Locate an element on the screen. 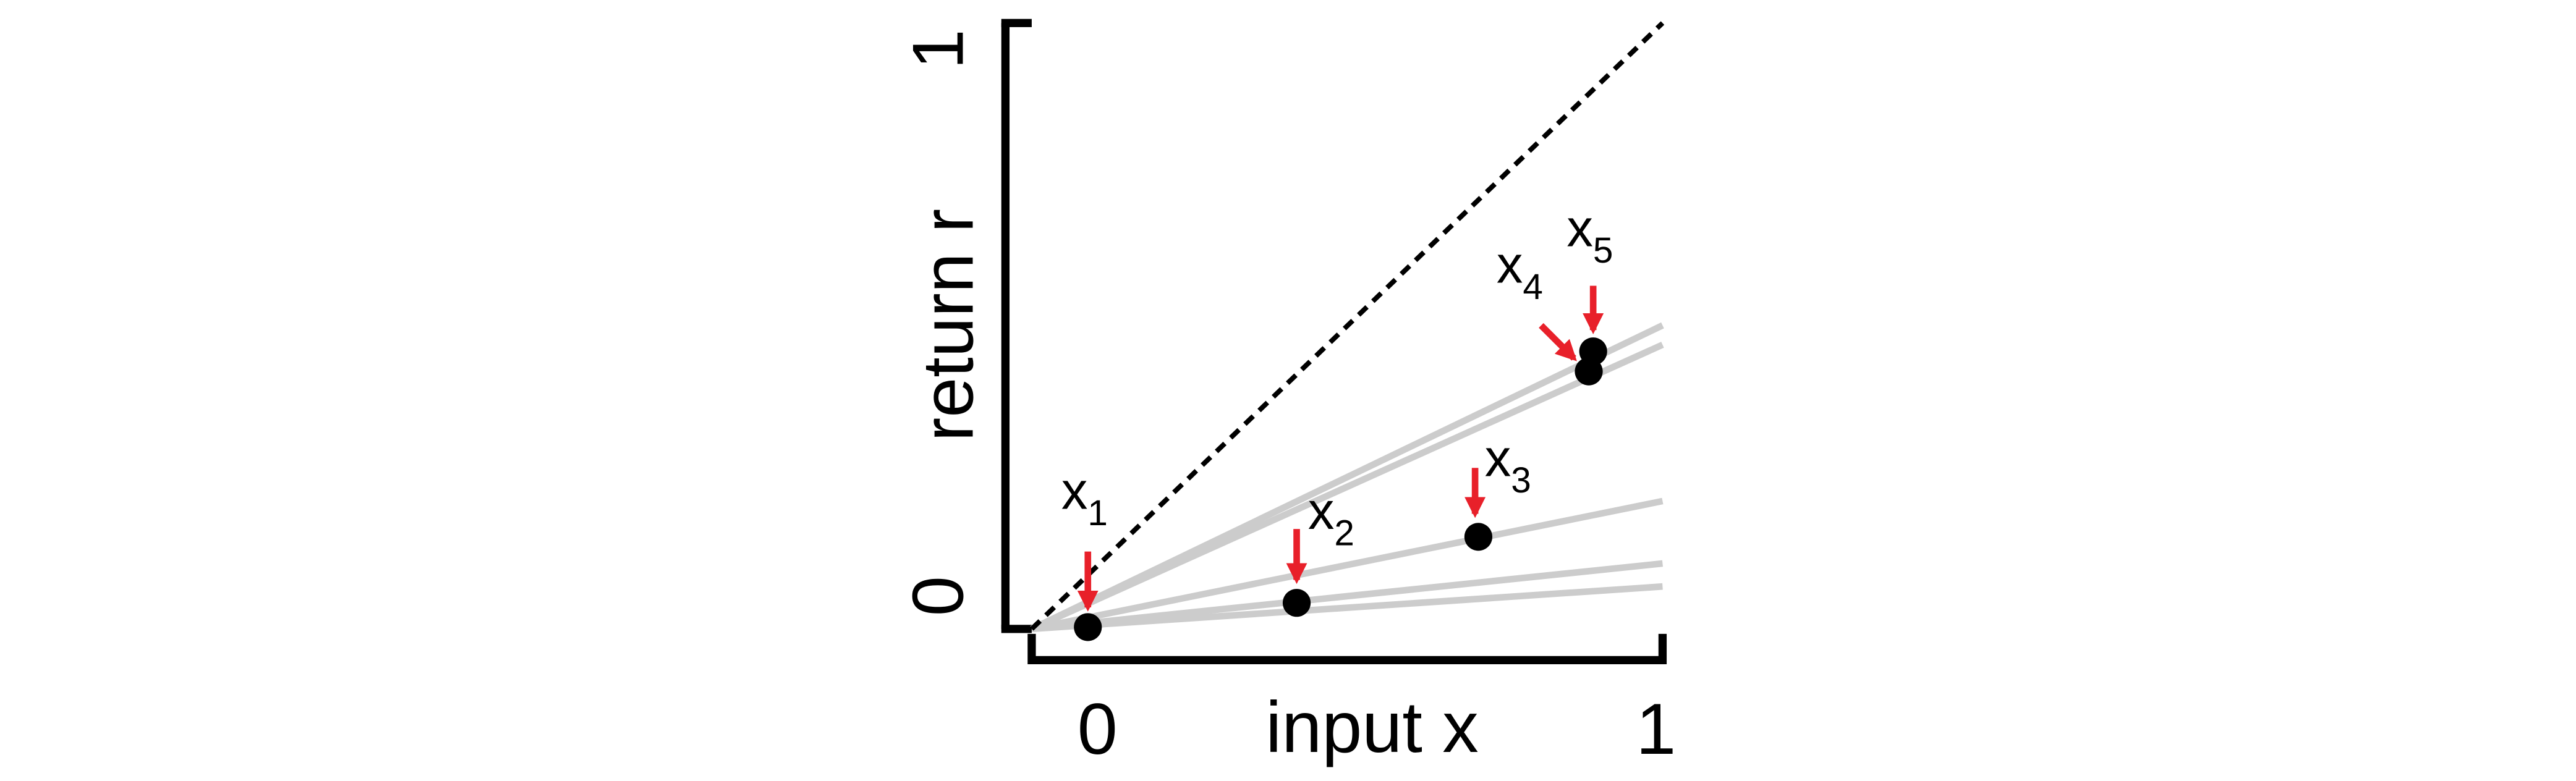 The image size is (2576, 781). x-tick-label: 1 is located at coordinates (1656, 728).